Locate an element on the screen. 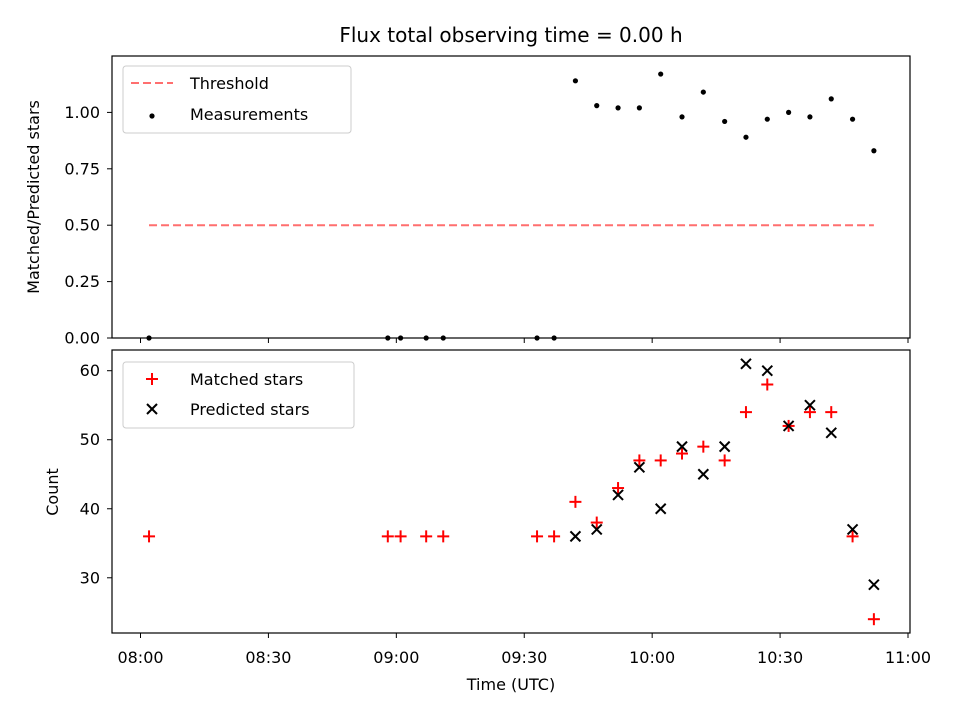 This screenshot has height=720, width=960. top-y-tick-label: 0.75 is located at coordinates (82, 168).